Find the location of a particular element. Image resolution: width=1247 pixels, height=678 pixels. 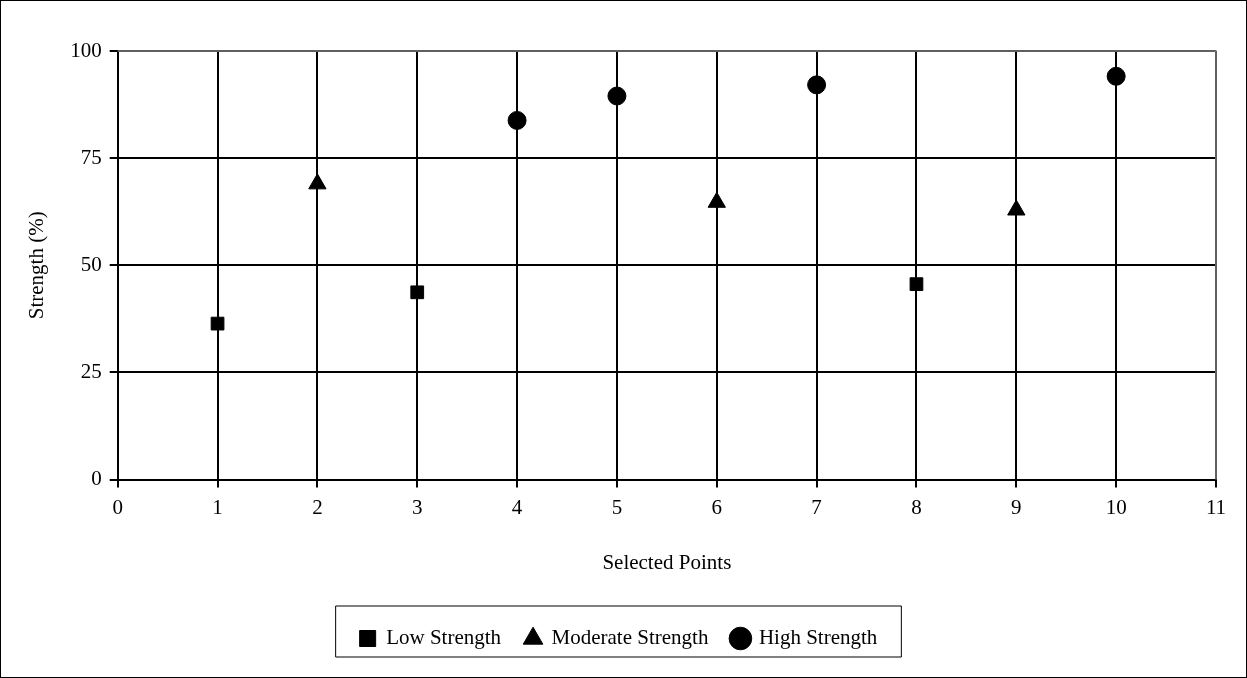

x-tick-label: 8 is located at coordinates (916, 506).